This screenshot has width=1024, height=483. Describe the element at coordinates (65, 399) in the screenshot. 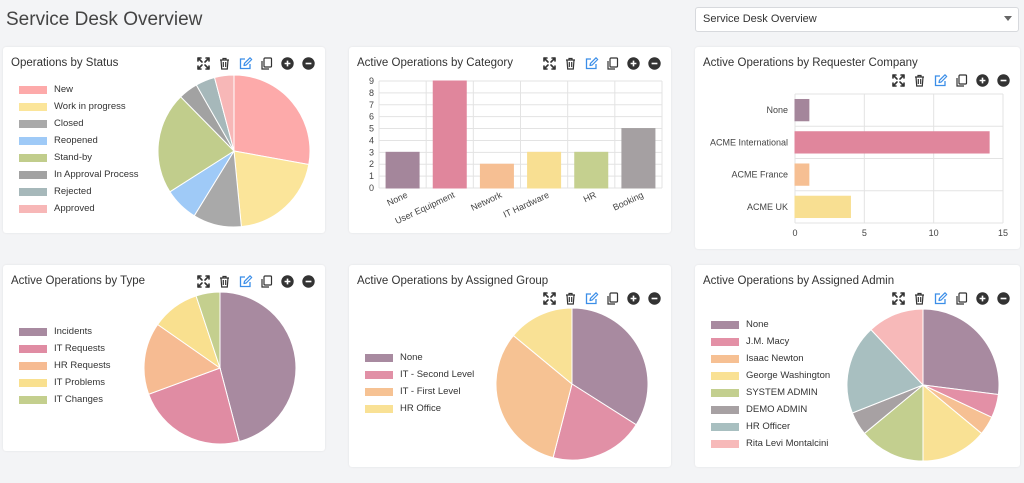

I see `legend-item: IT Changes` at that location.